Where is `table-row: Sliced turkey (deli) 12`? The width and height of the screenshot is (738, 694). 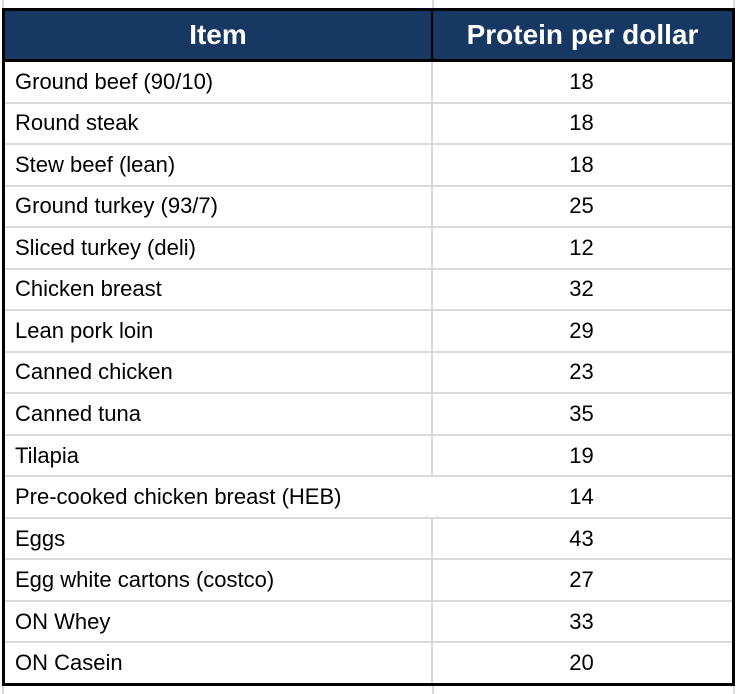 table-row: Sliced turkey (deli) 12 is located at coordinates (368, 247).